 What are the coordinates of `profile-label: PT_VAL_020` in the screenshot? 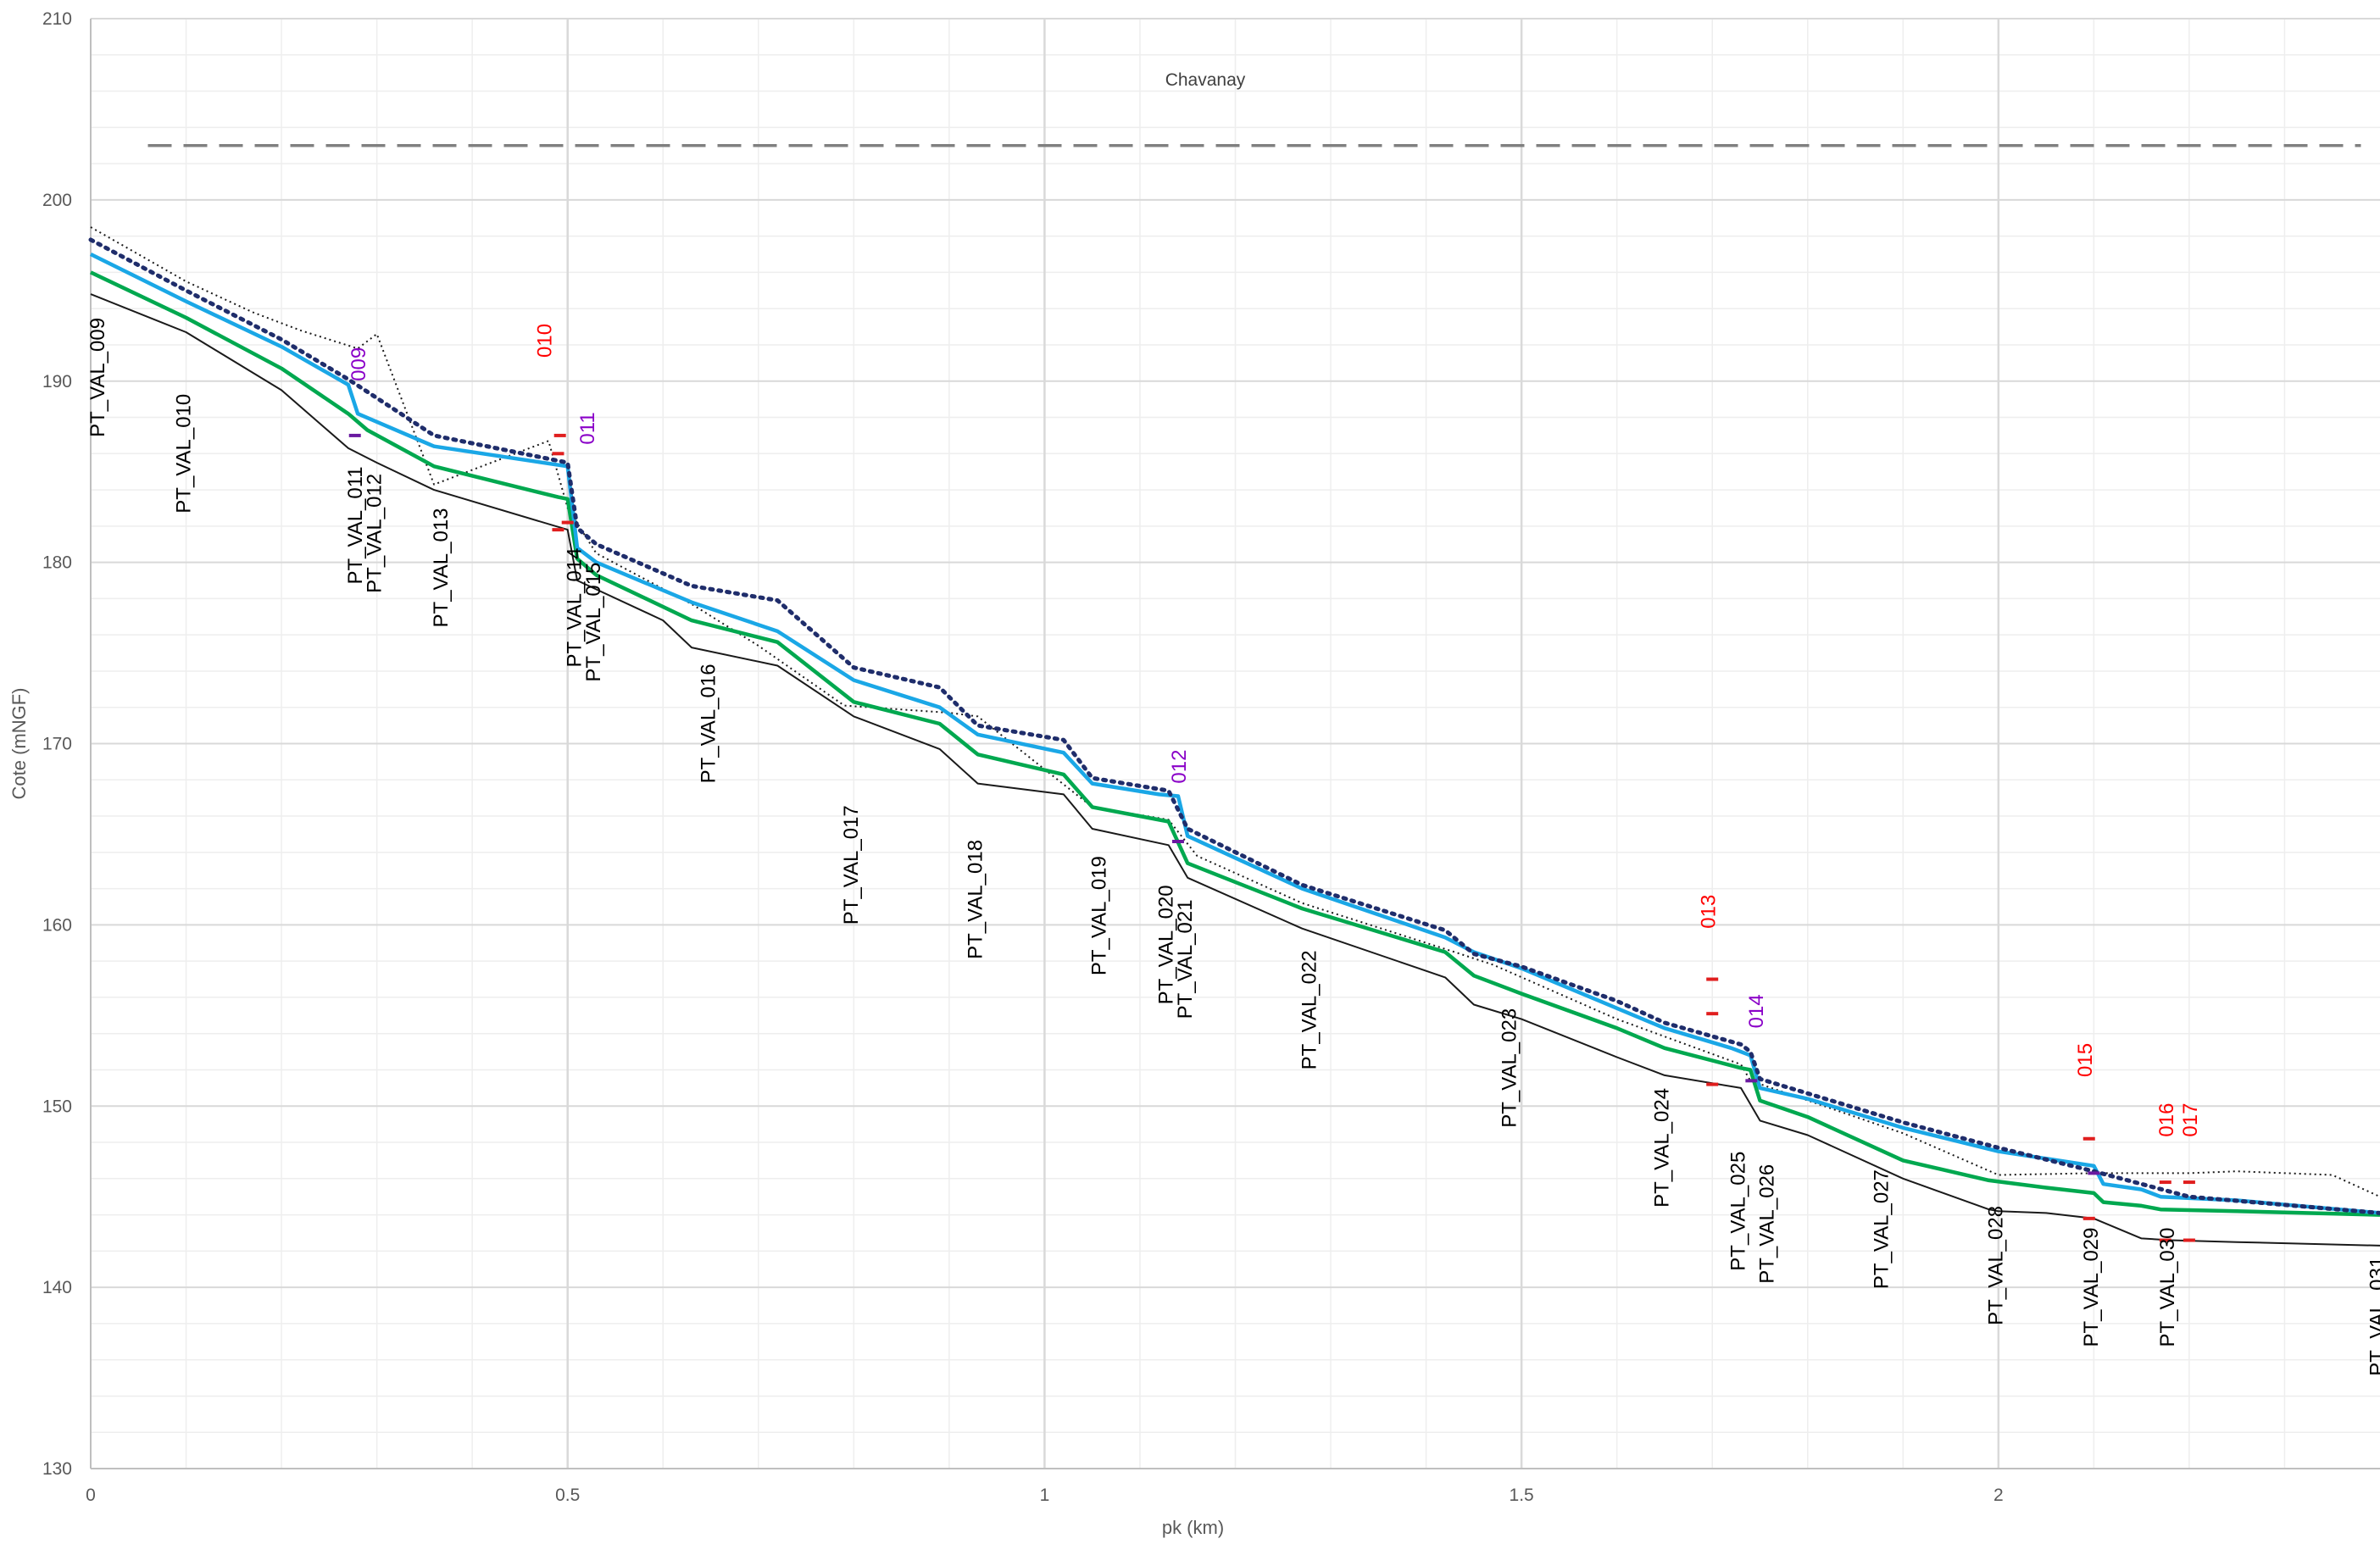 It's located at (1166, 944).